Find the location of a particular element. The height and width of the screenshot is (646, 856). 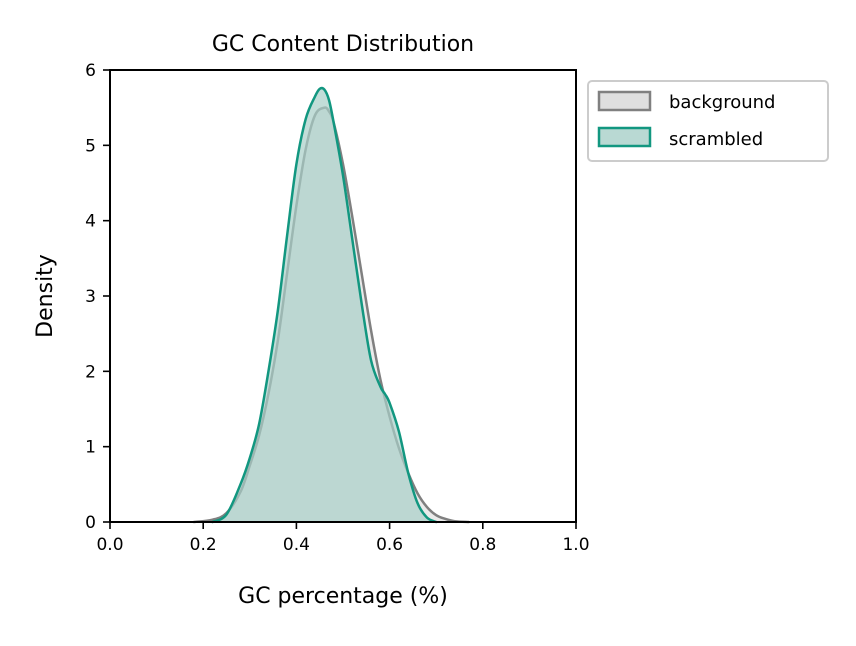

x-tick-label: 0.8 is located at coordinates (482, 545).